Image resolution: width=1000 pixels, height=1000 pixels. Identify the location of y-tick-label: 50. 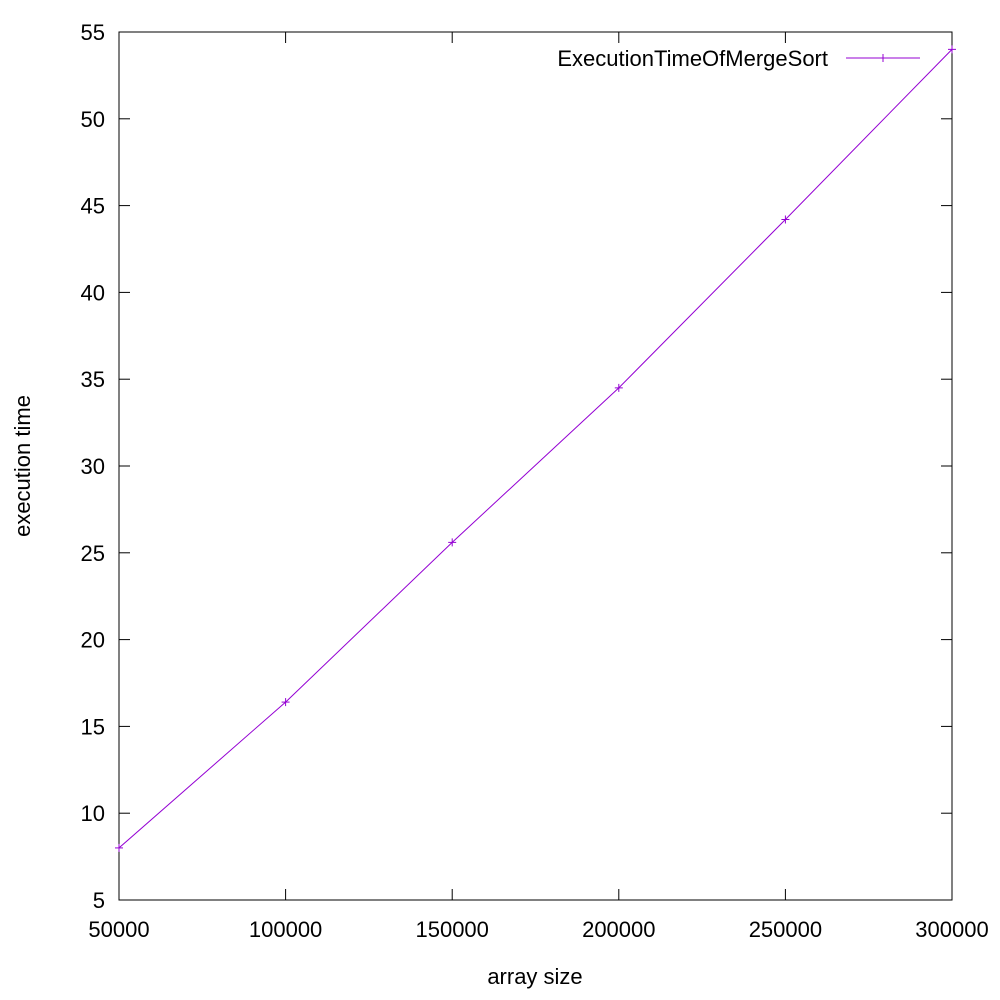
(93, 119).